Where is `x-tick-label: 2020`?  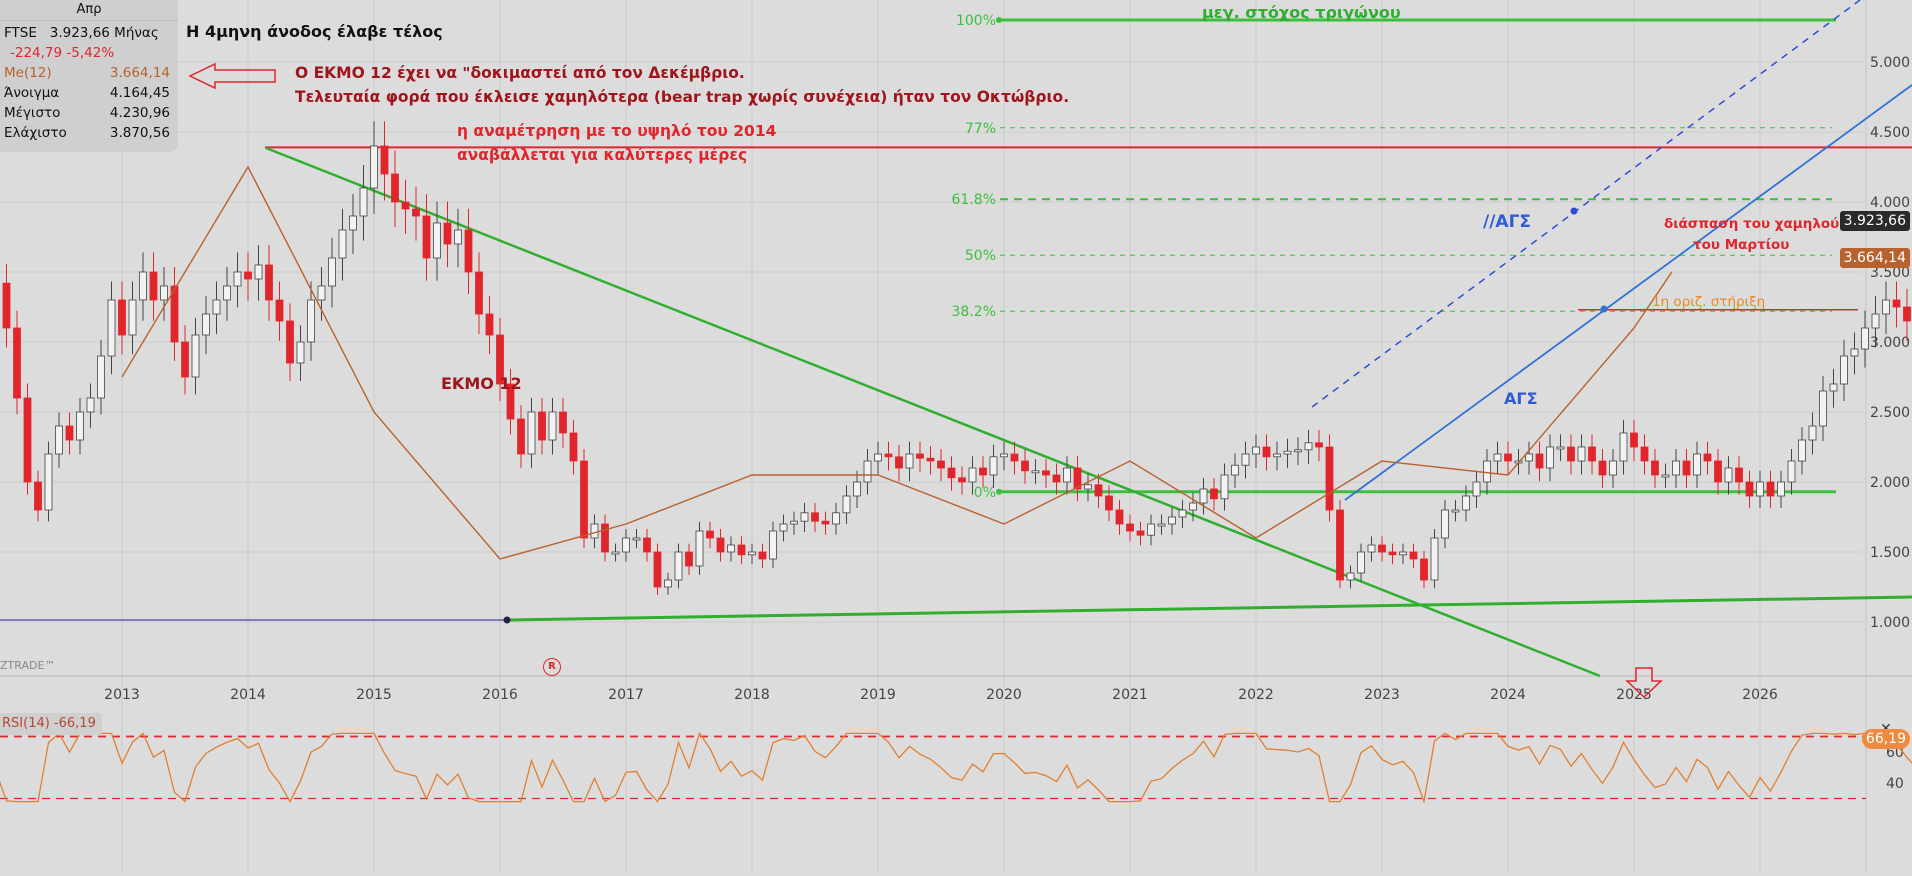 x-tick-label: 2020 is located at coordinates (1004, 695).